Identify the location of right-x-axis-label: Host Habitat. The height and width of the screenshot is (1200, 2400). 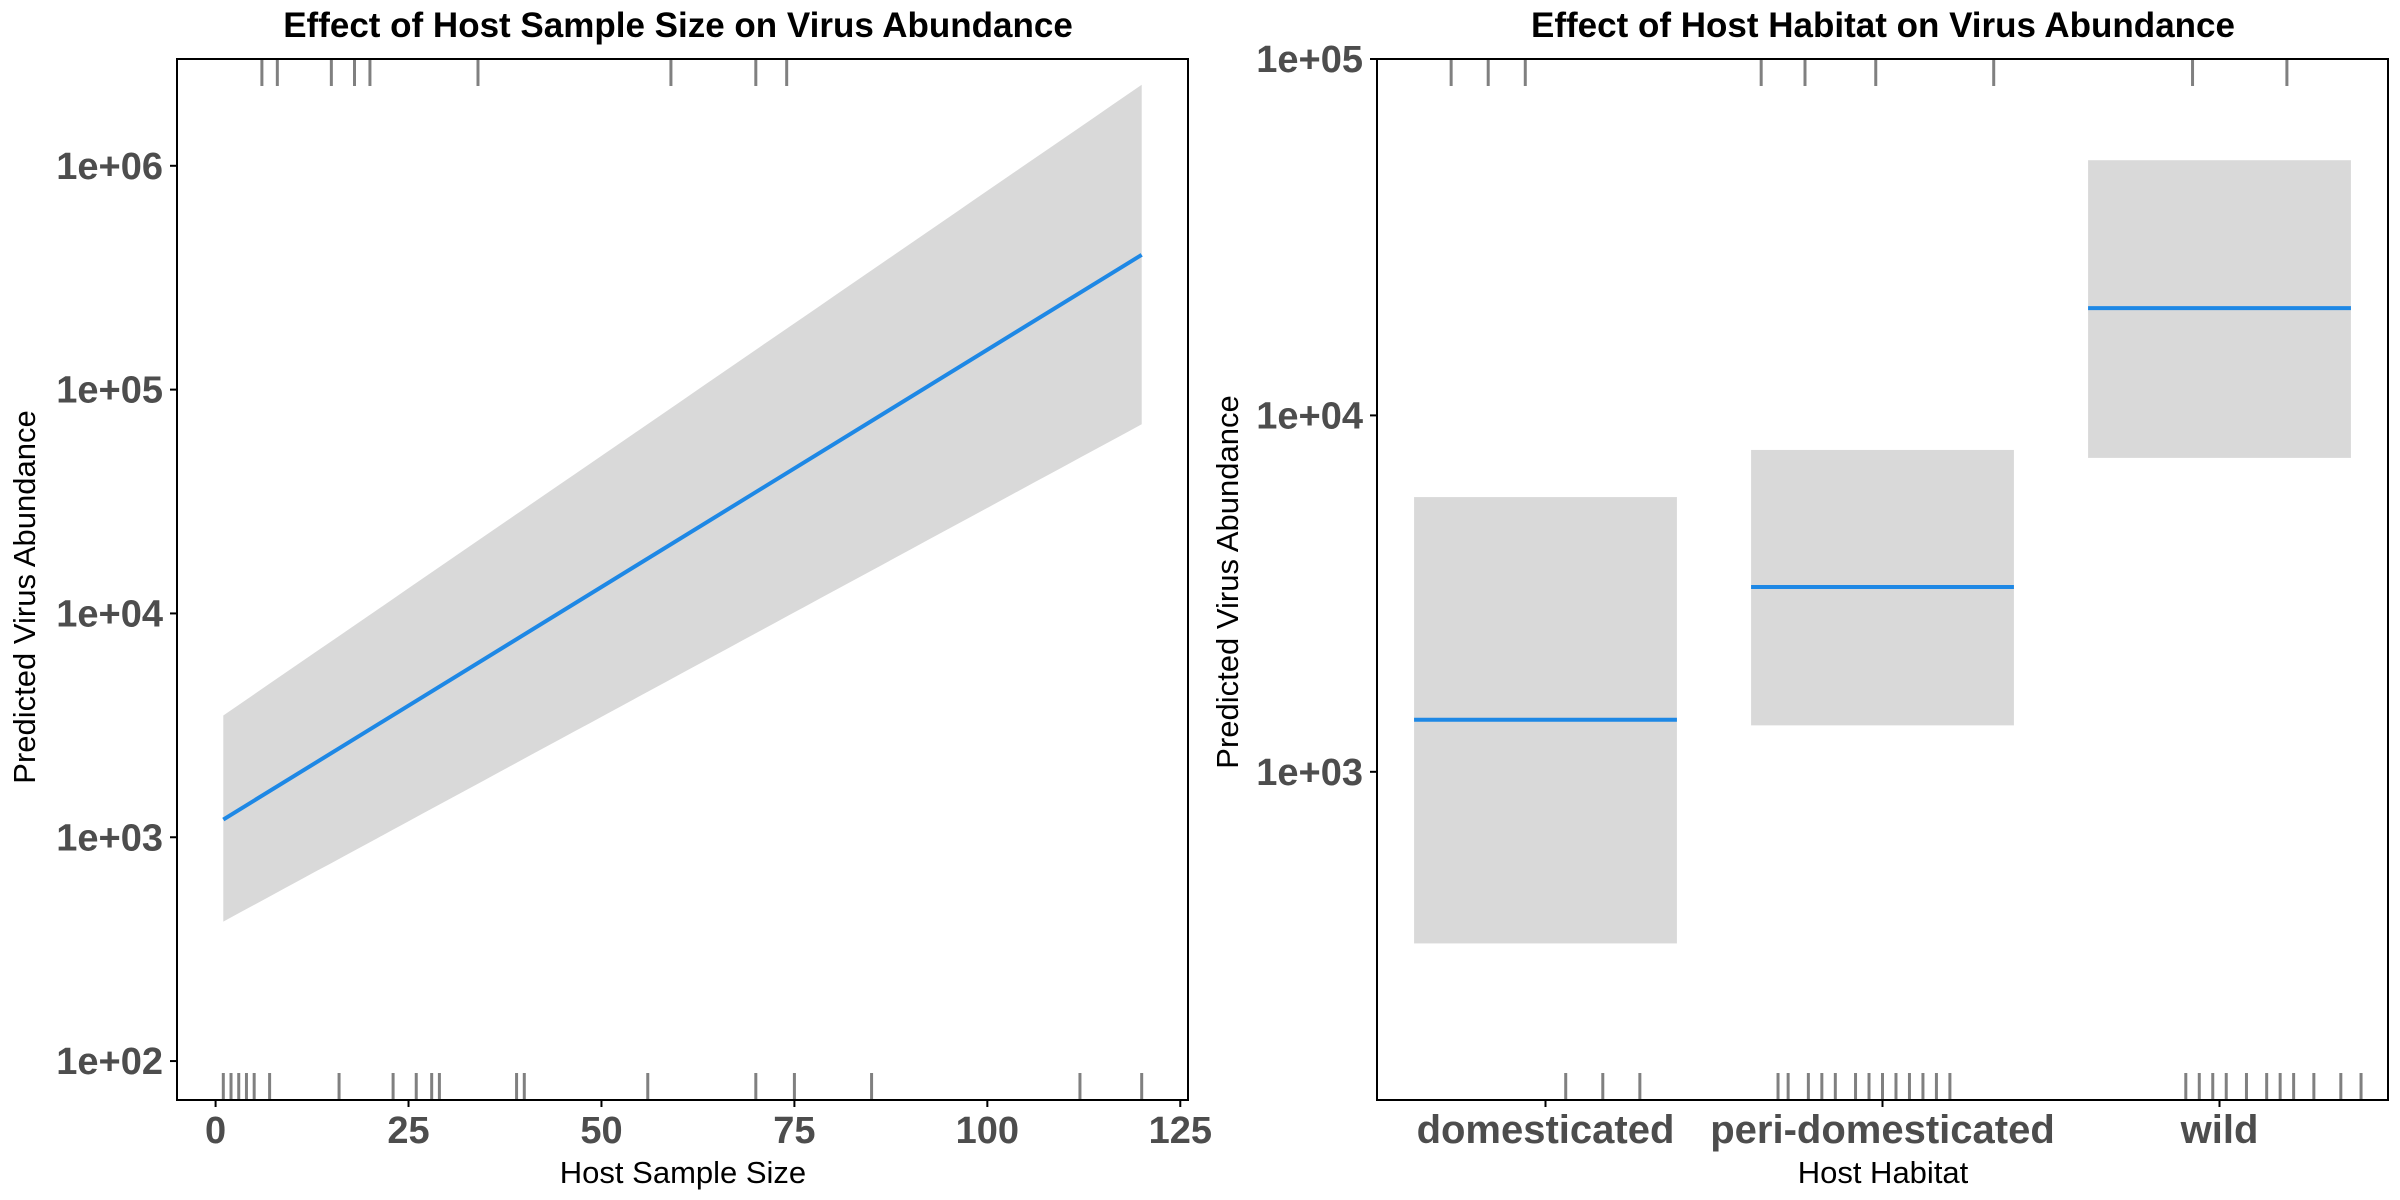
(1883, 1172).